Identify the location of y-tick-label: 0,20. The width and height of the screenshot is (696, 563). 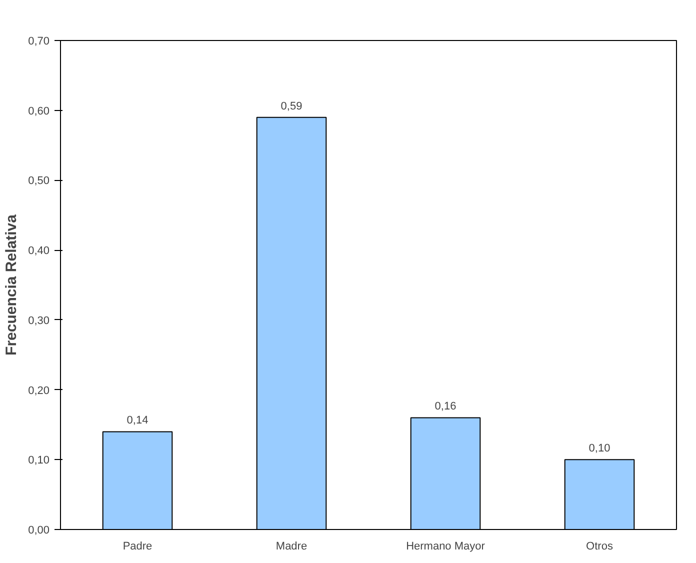
(39, 390).